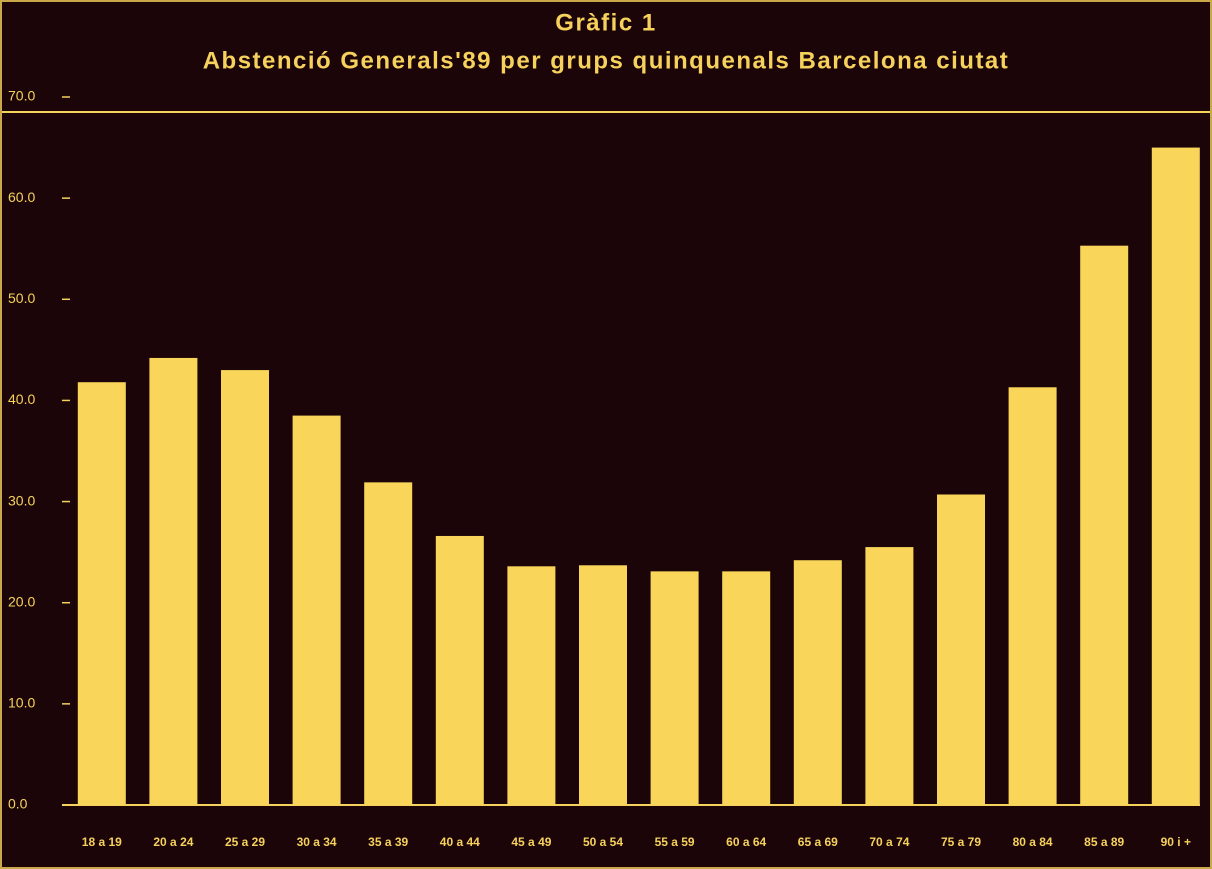 This screenshot has width=1212, height=869. What do you see at coordinates (245, 842) in the screenshot?
I see `x-tick-label: 25 a 29` at bounding box center [245, 842].